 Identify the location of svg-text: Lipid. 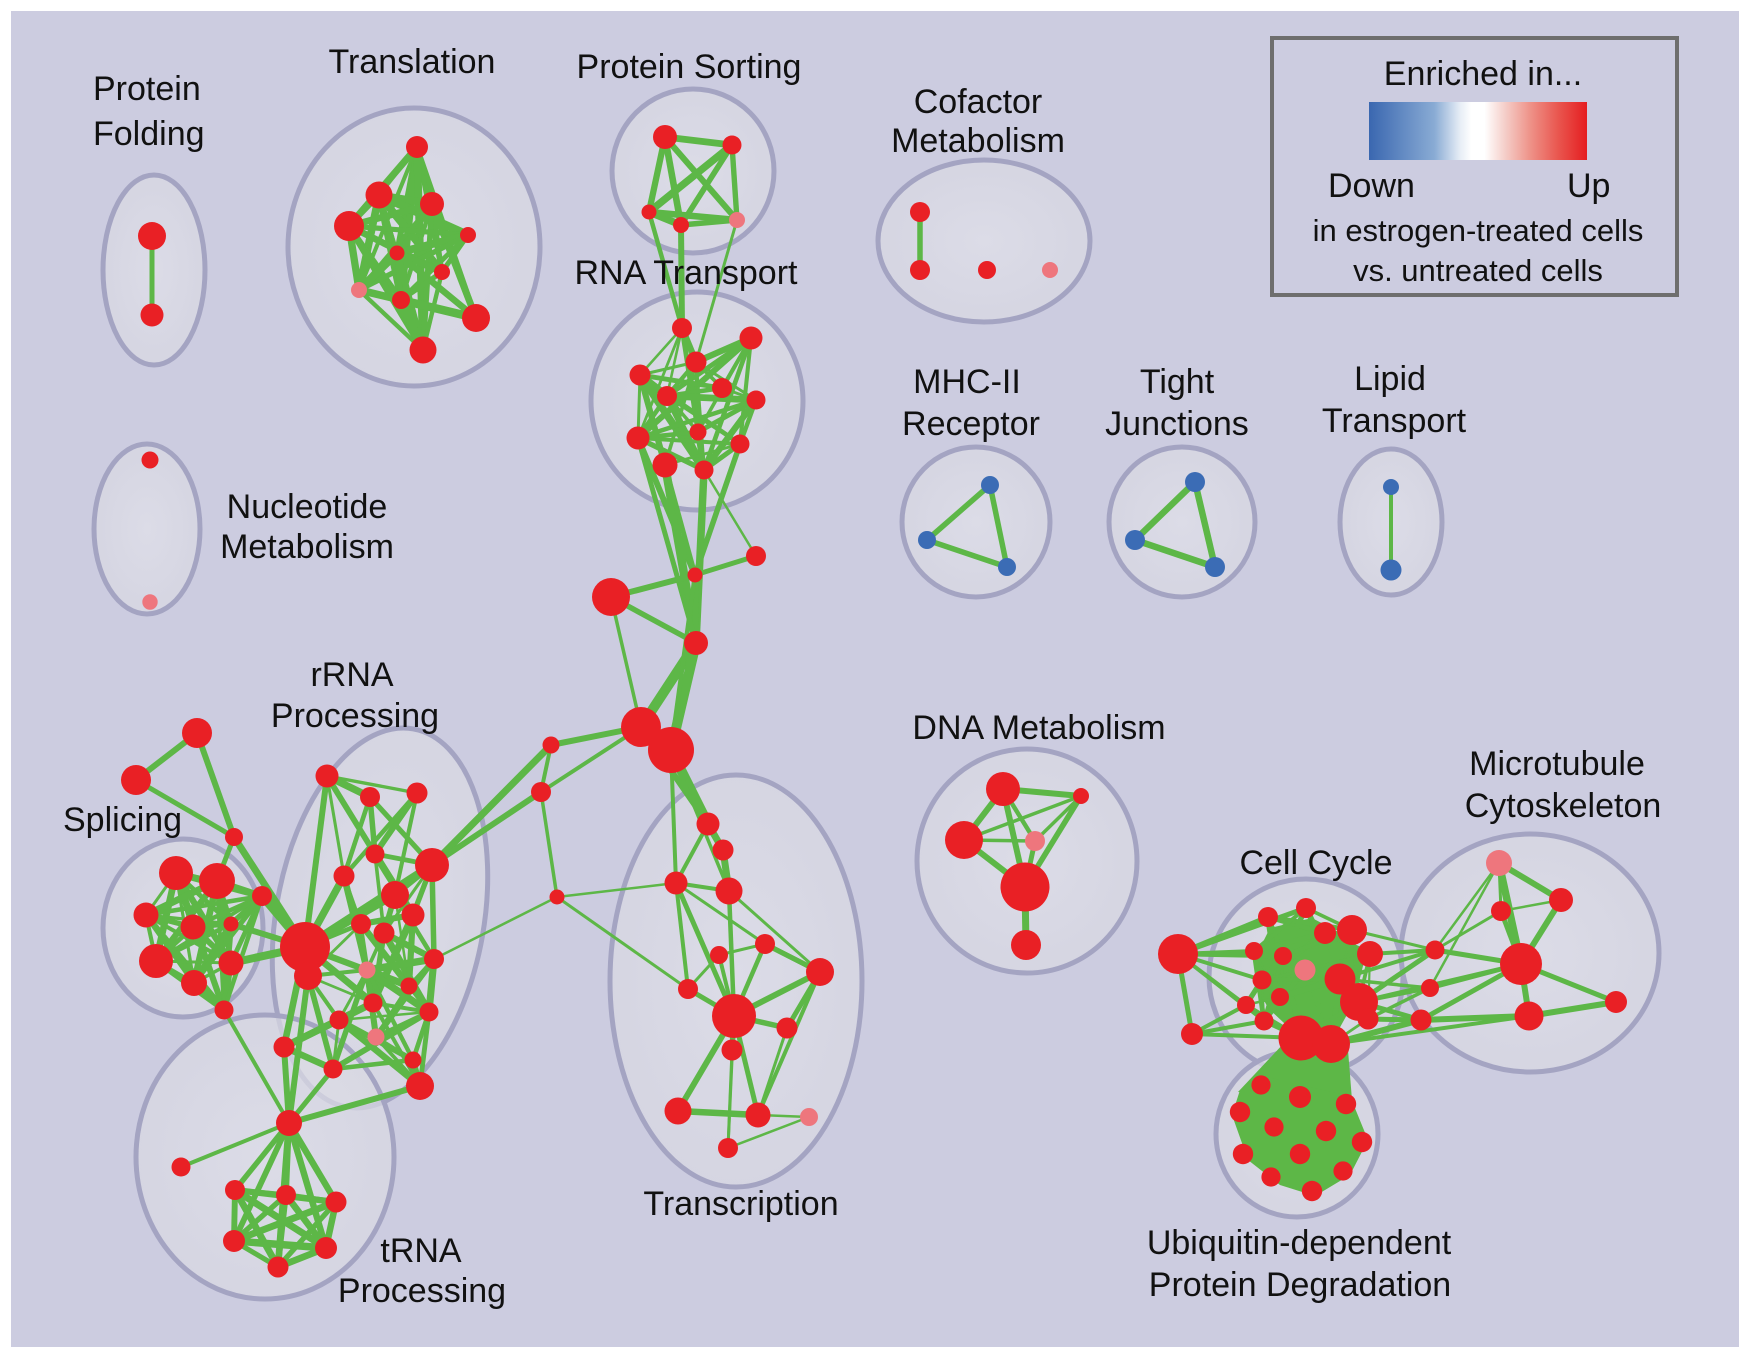
(1390, 379).